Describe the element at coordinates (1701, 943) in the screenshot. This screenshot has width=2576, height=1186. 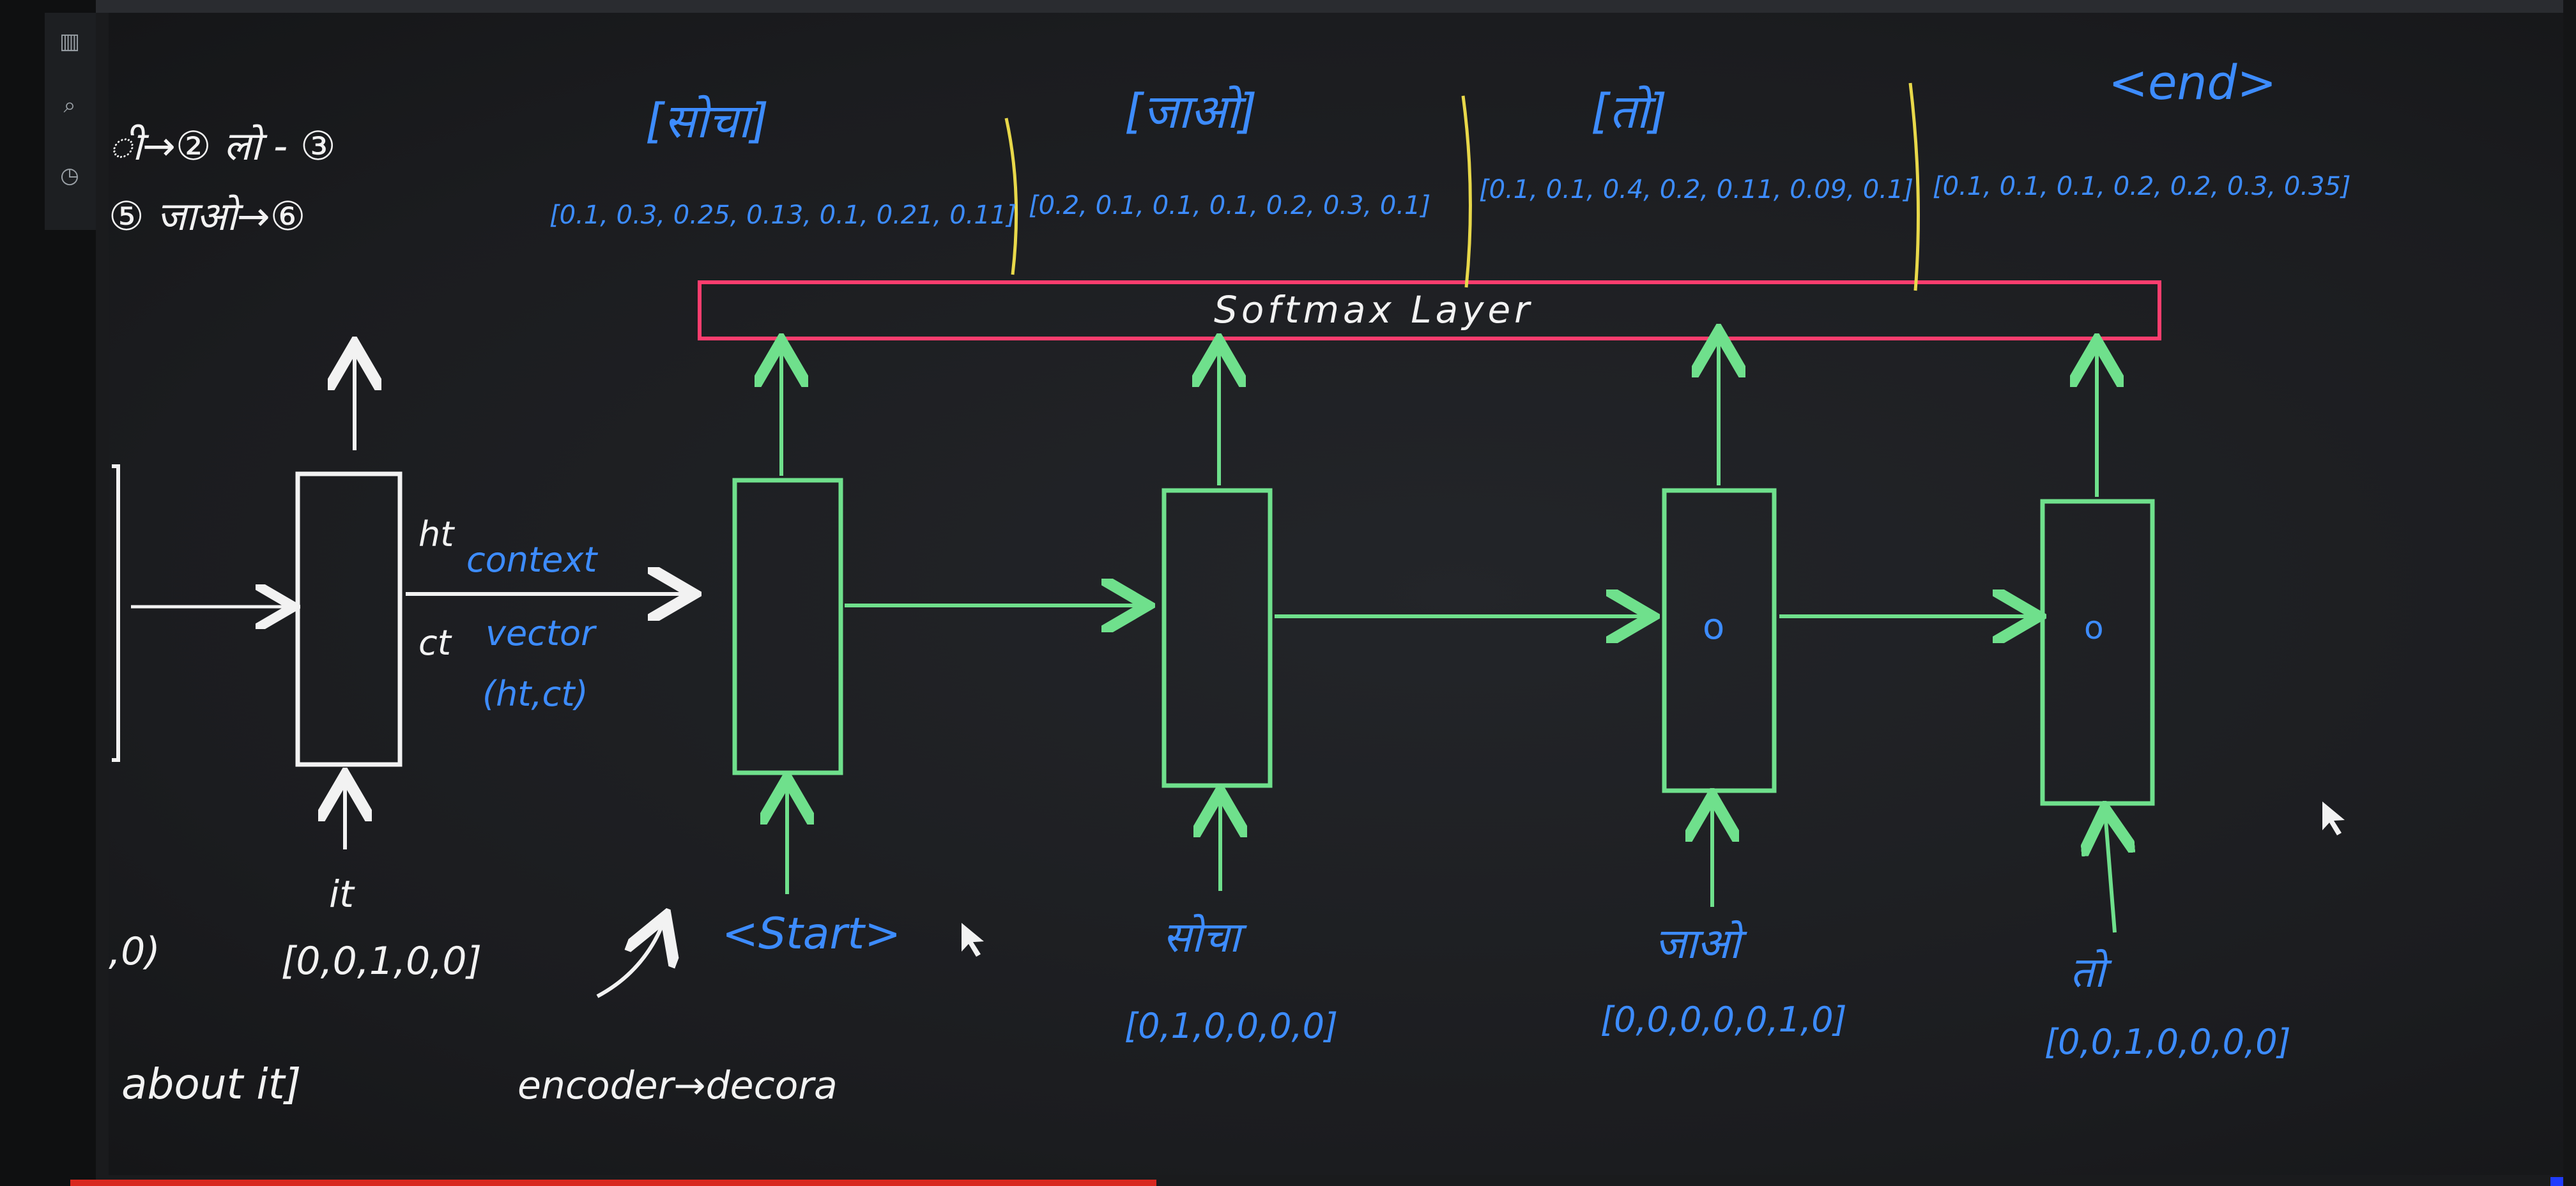
I see `decoder-input-word-3: जाओ` at that location.